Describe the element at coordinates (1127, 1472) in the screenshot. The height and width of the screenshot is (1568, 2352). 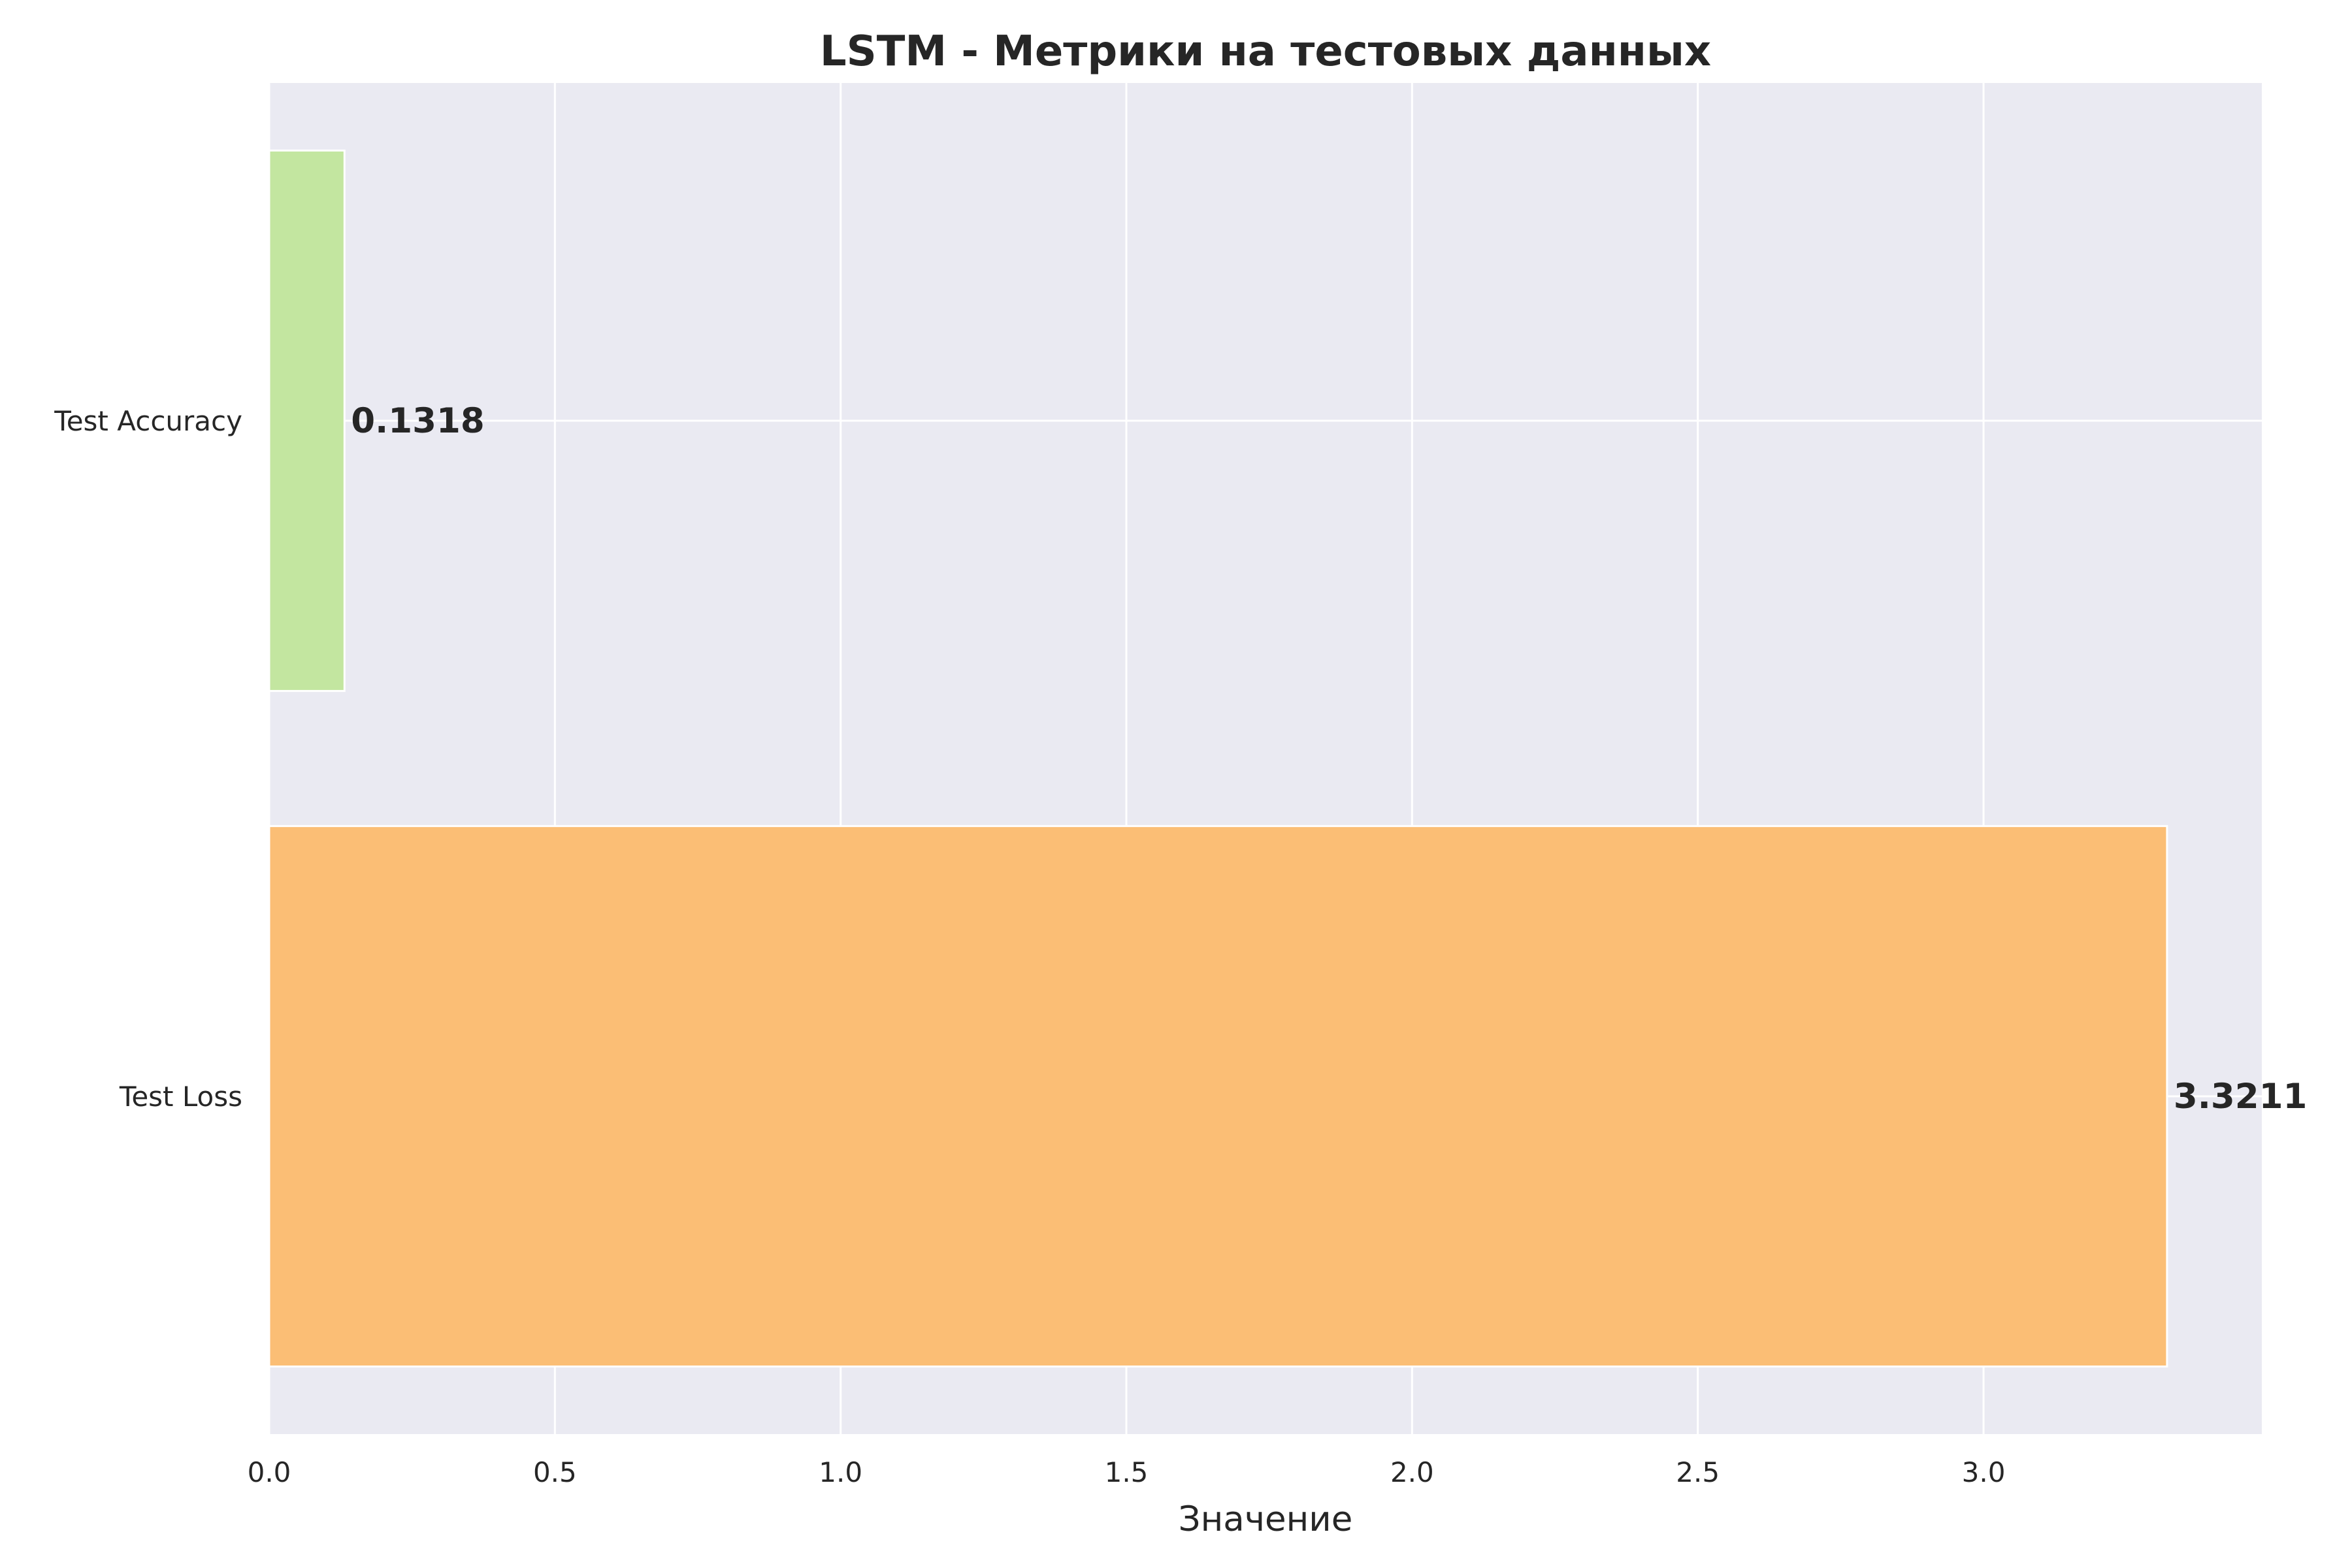
I see `x-tick-label: 1.5` at that location.